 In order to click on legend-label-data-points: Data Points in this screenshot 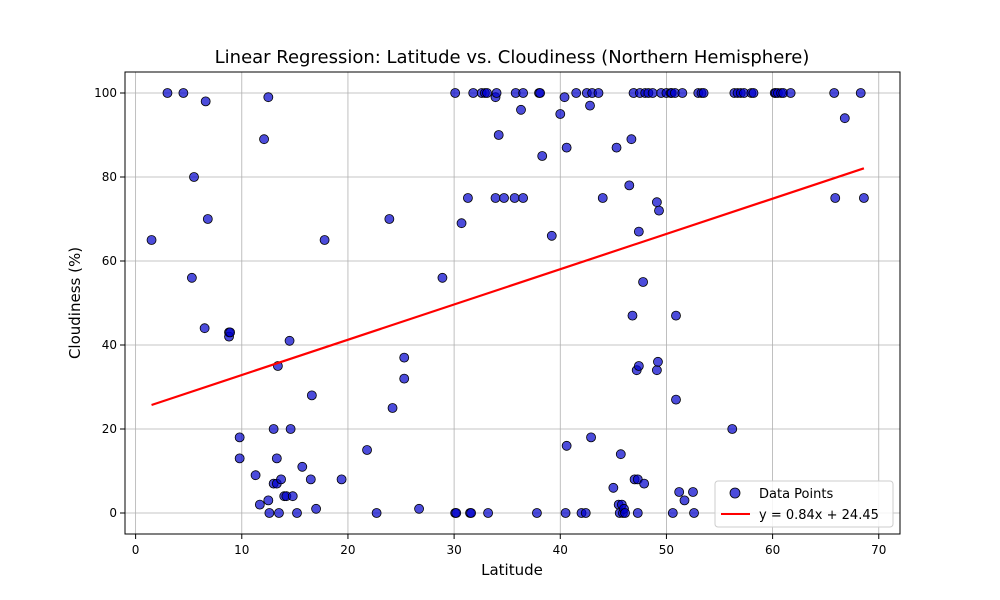, I will do `click(796, 494)`.